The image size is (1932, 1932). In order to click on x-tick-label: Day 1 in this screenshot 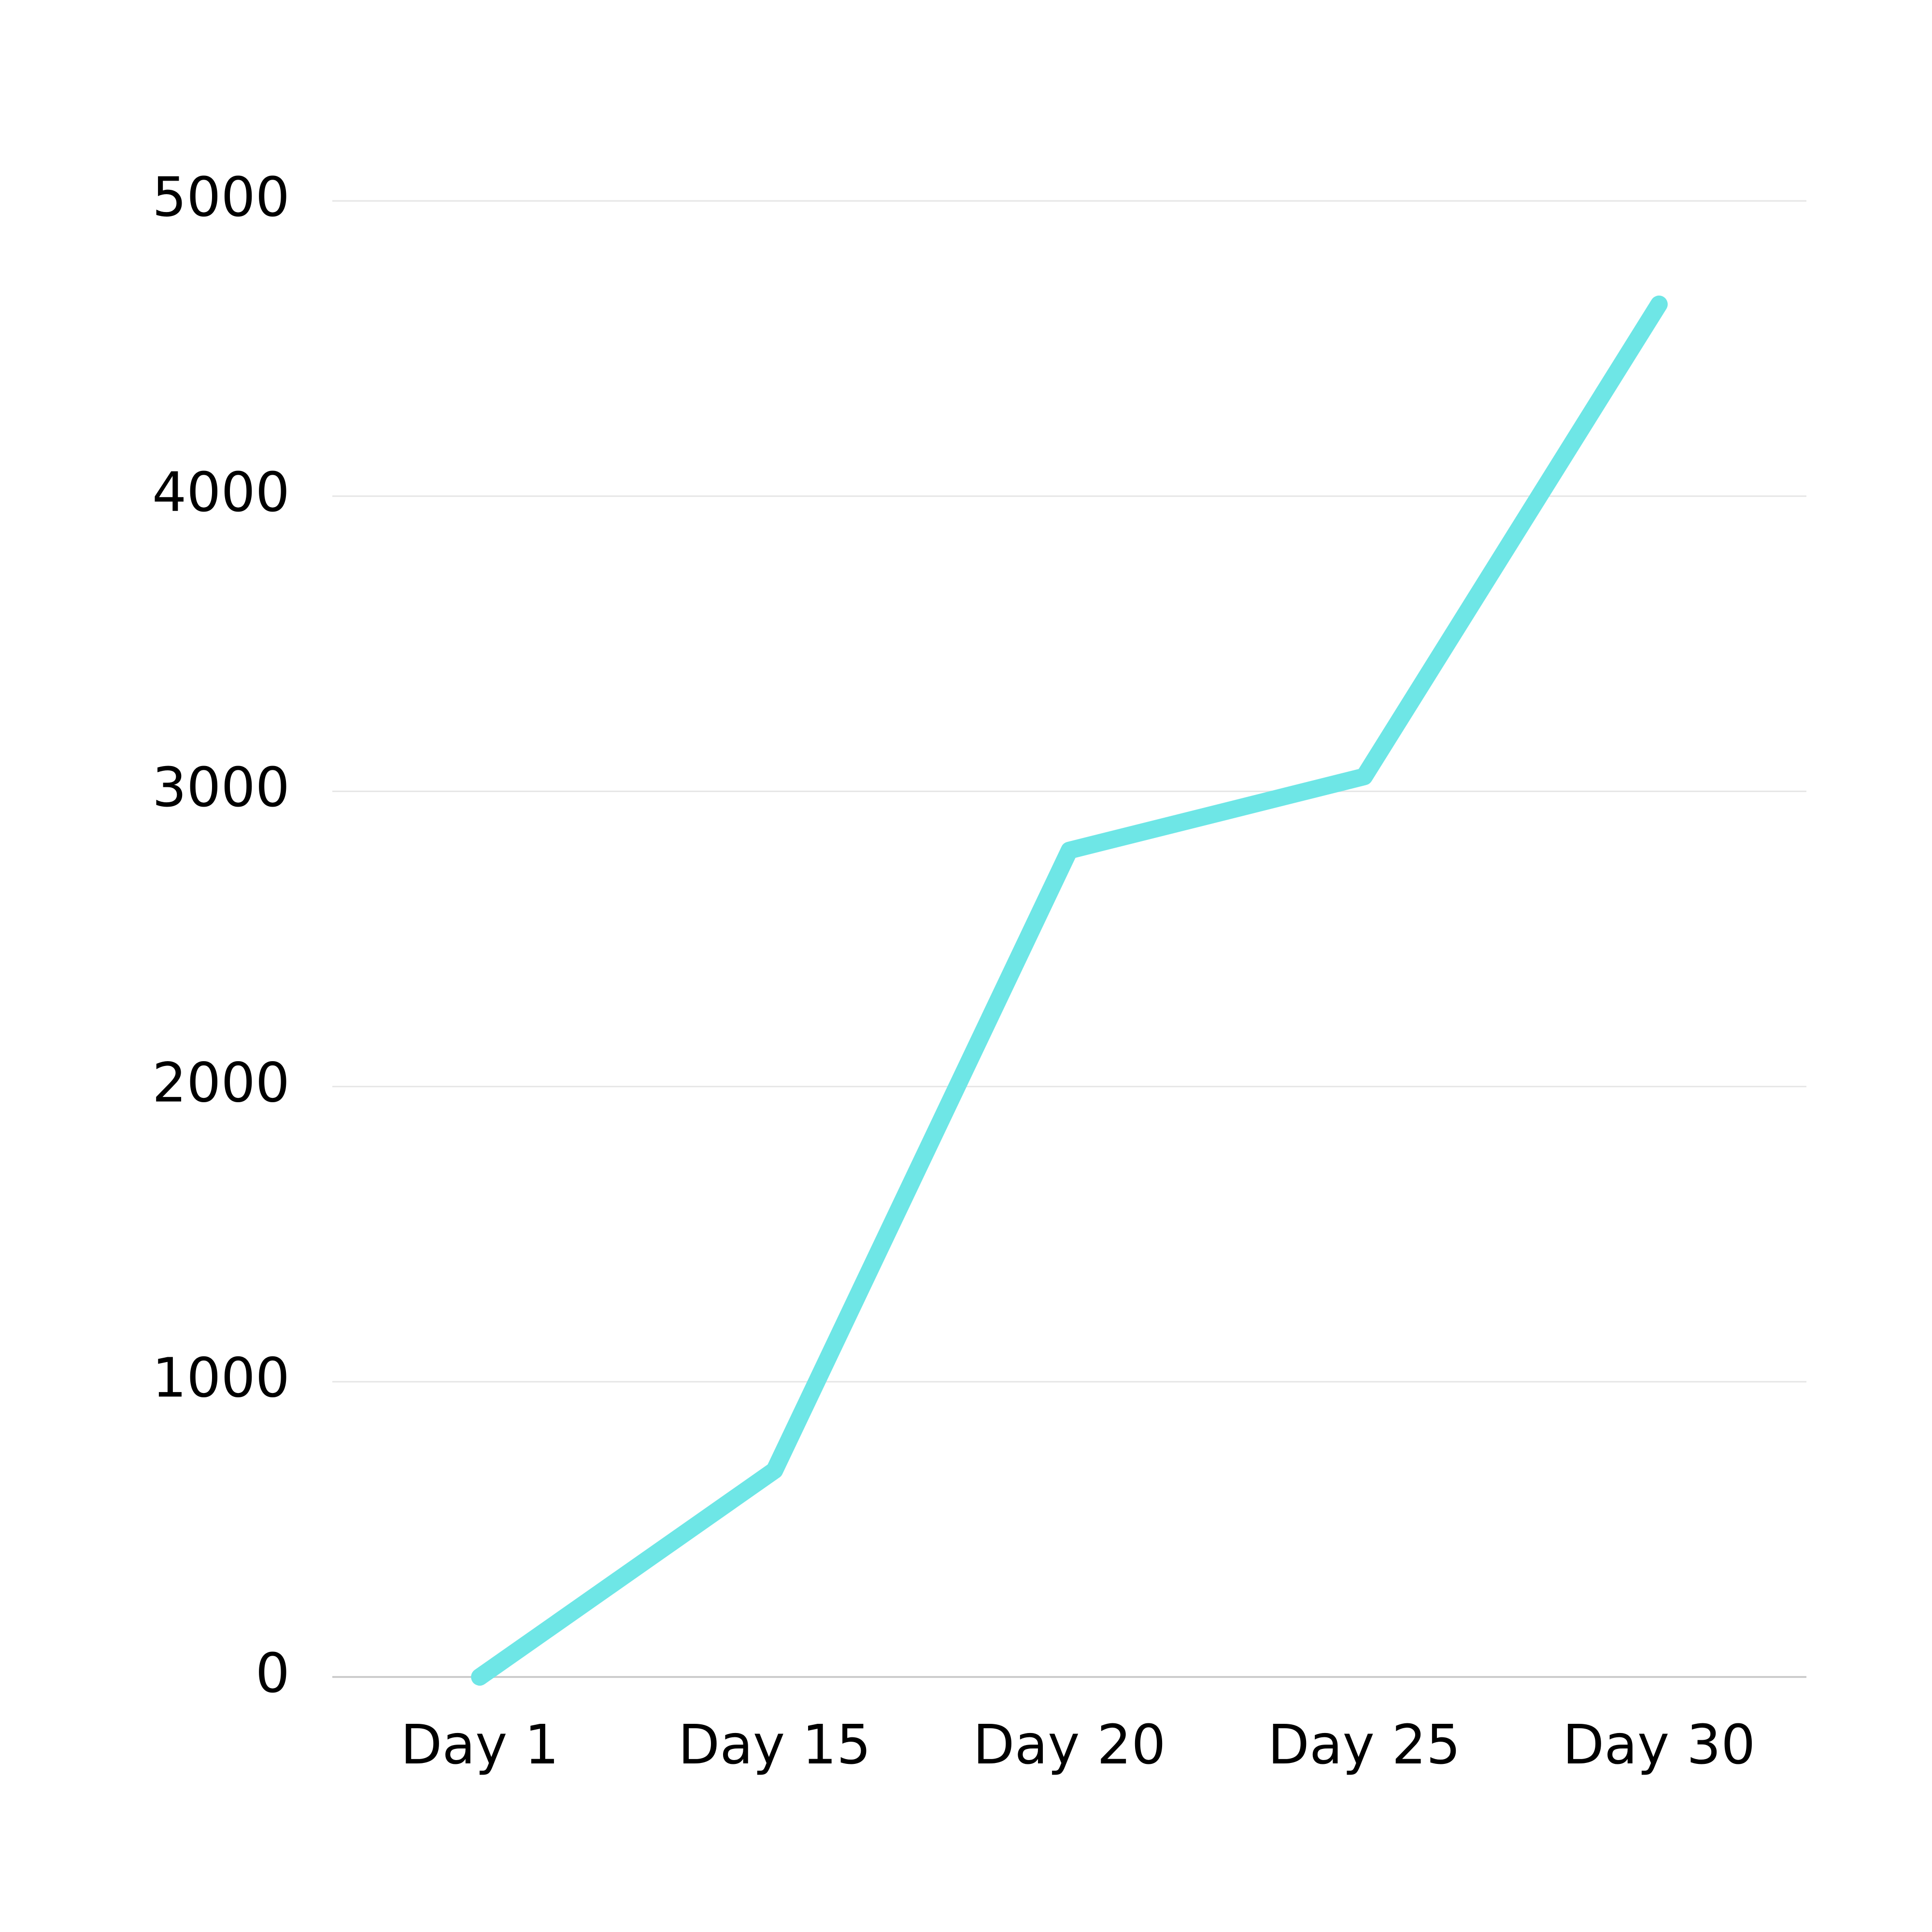, I will do `click(479, 1745)`.